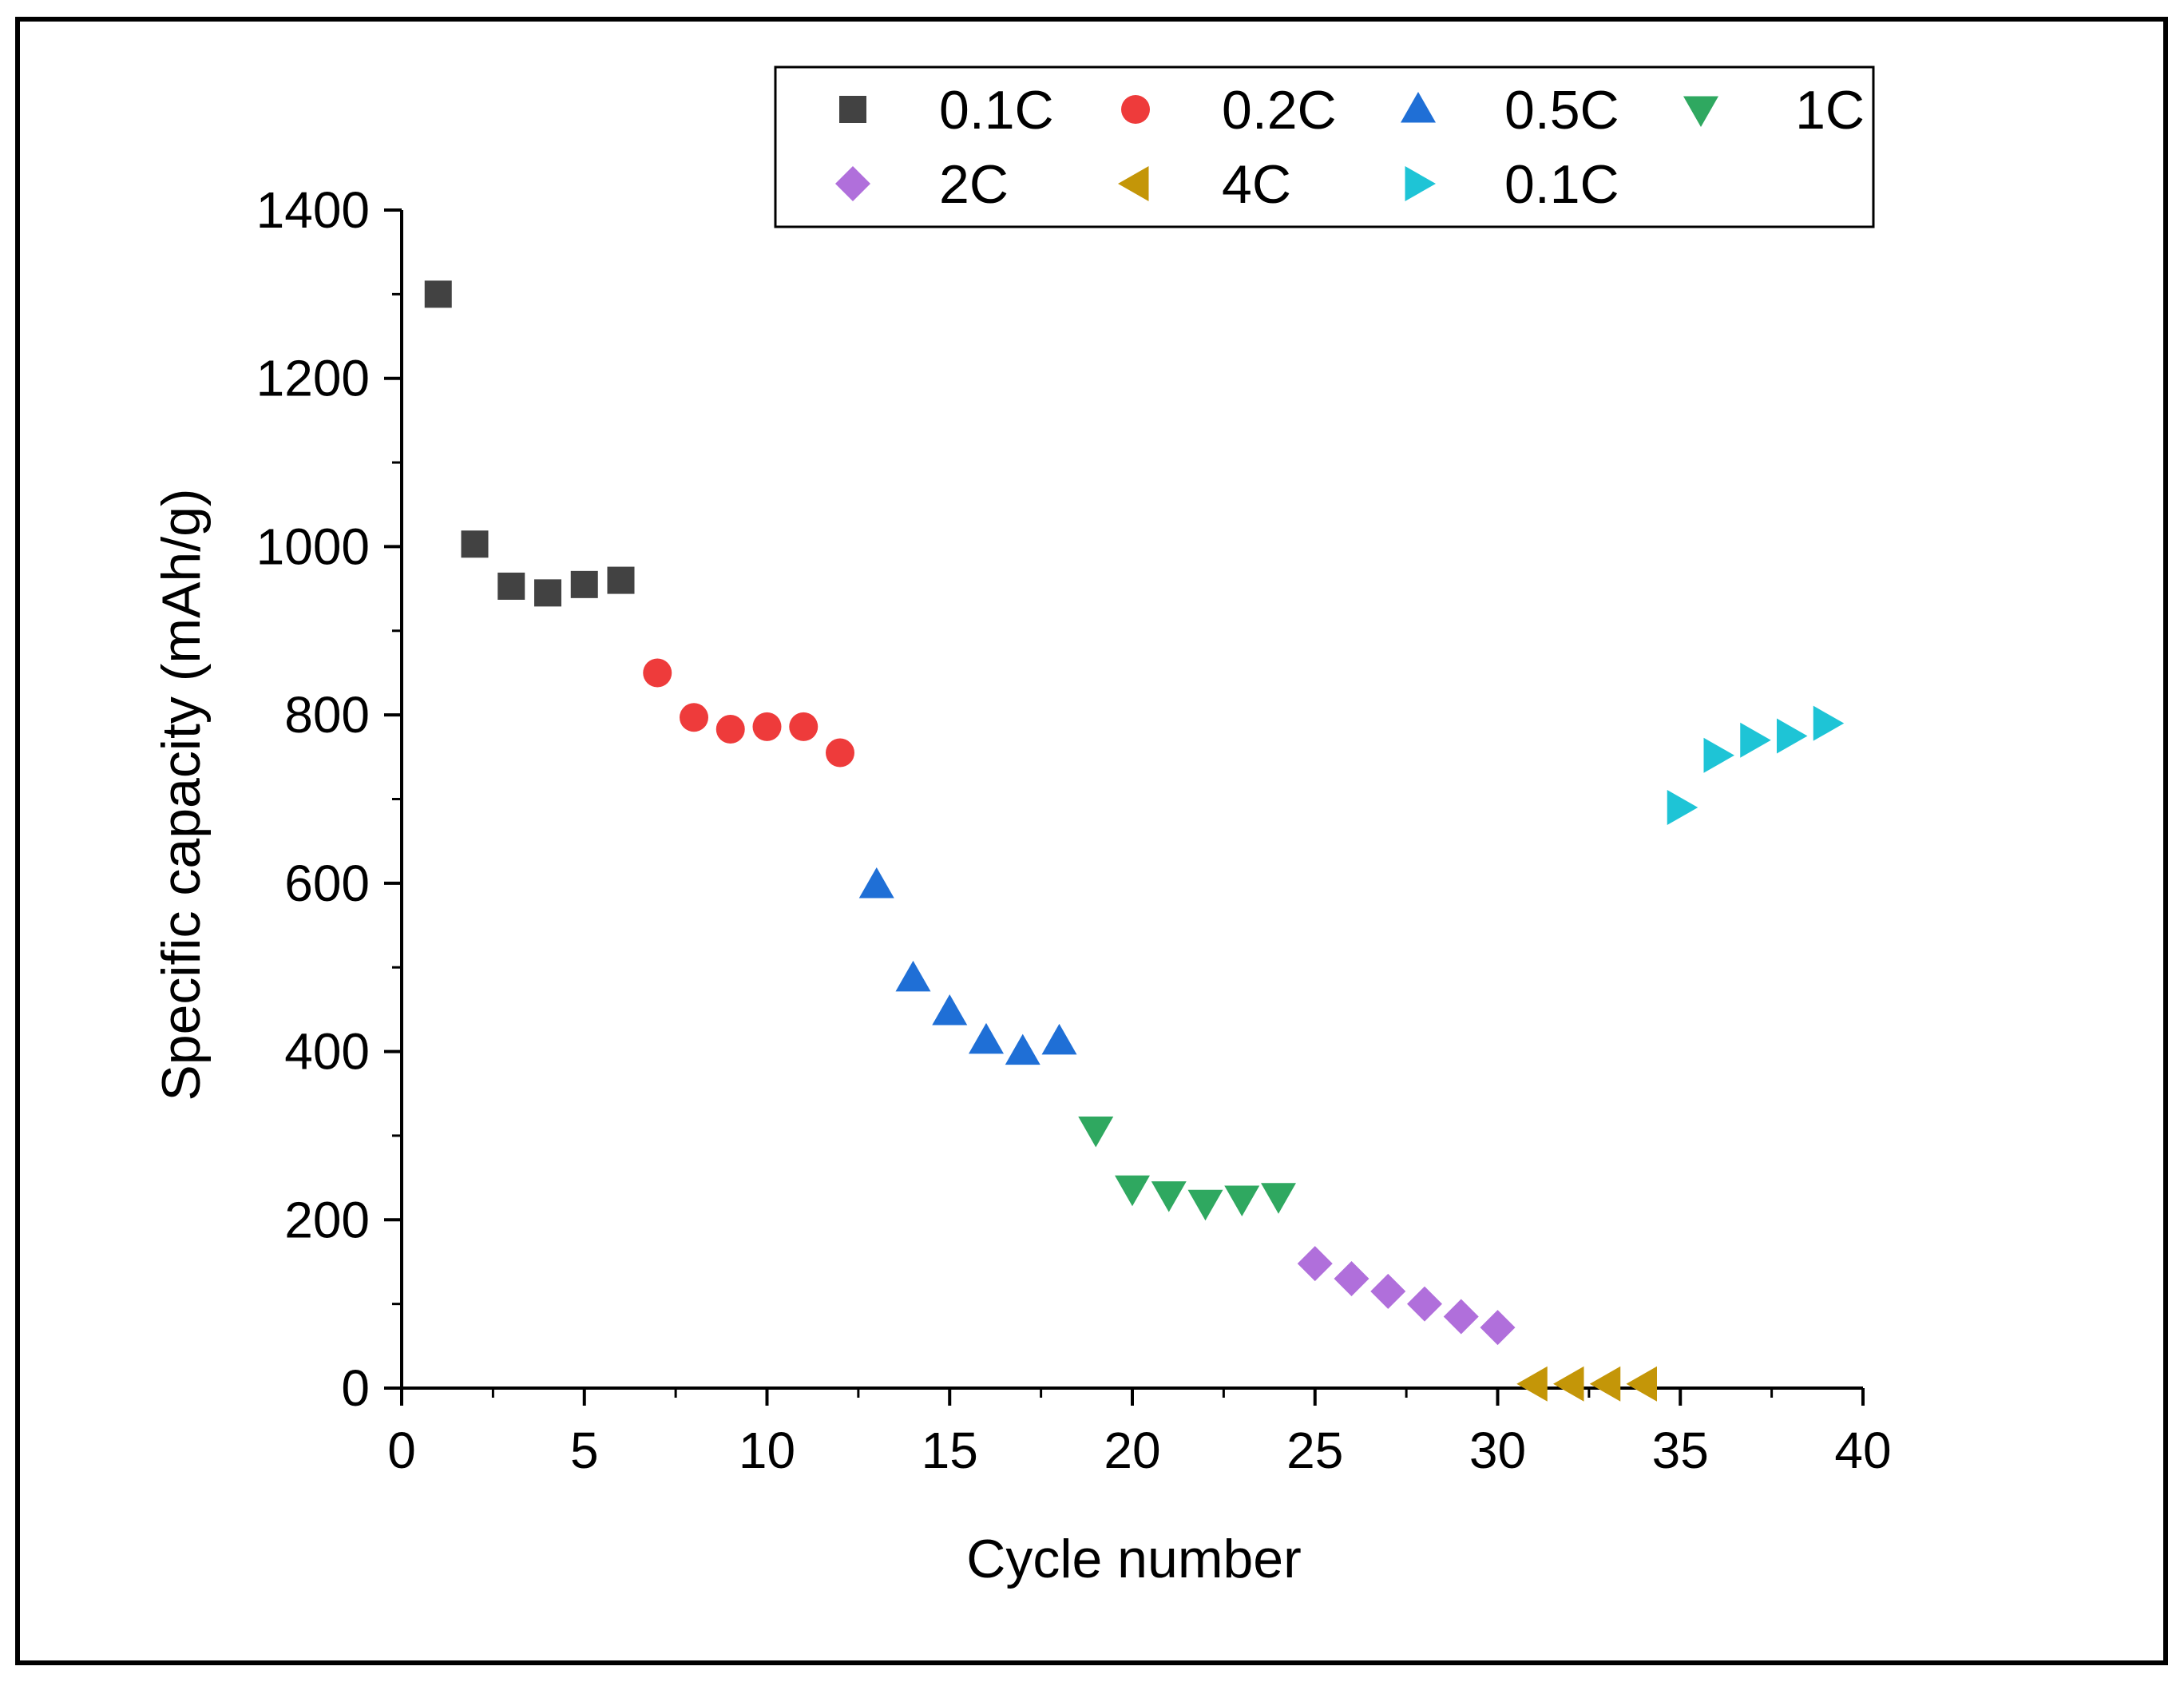 This screenshot has height=1686, width=2184. I want to click on legend: 0.1C 0.2C 0.5C 1C 2C 4C 0.1C, so click(1324, 146).